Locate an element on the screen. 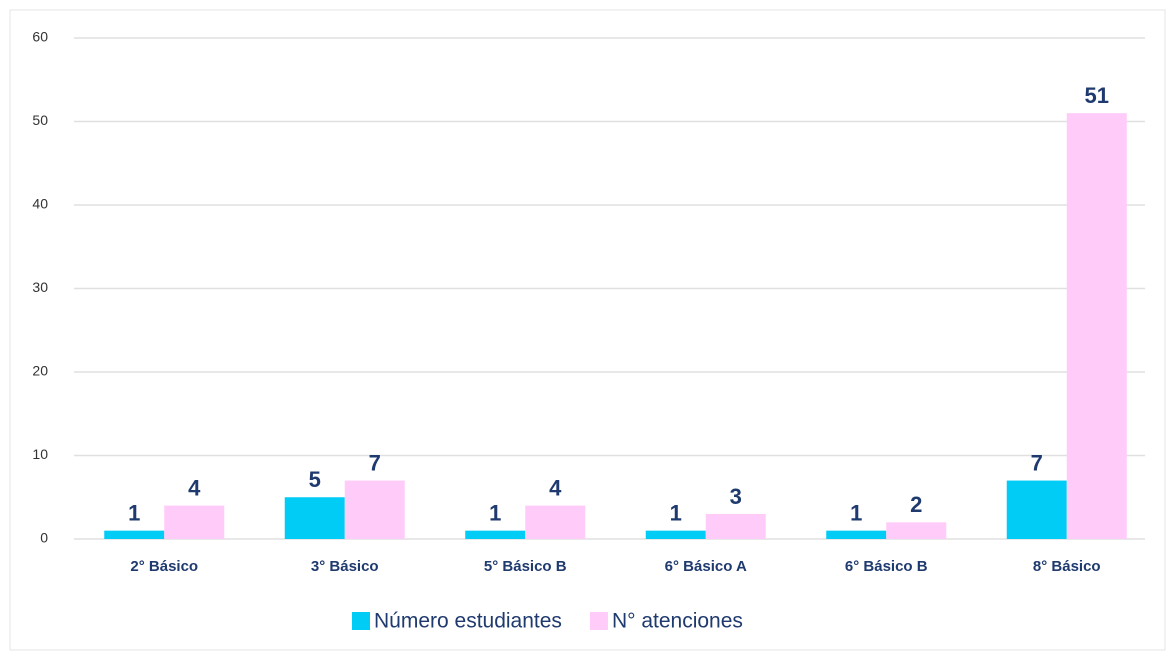  y-tick-label: 60 is located at coordinates (40, 37).